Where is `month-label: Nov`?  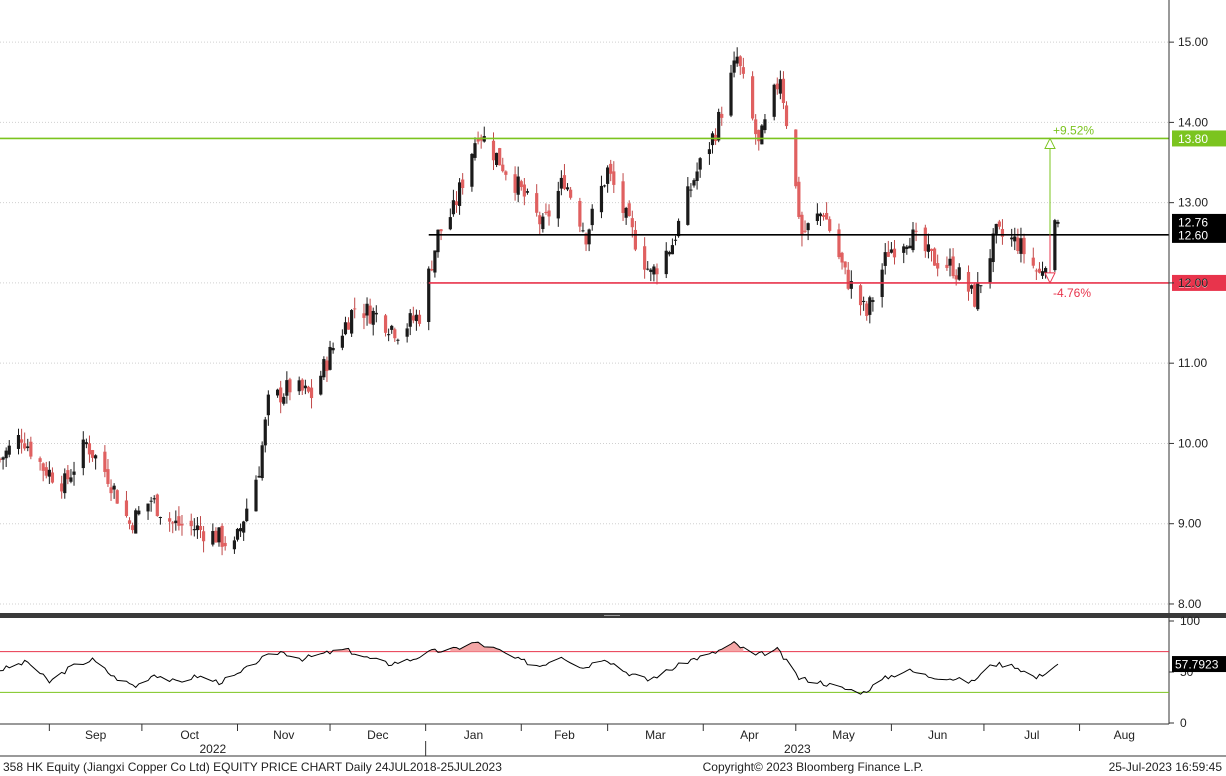
month-label: Nov is located at coordinates (283, 735).